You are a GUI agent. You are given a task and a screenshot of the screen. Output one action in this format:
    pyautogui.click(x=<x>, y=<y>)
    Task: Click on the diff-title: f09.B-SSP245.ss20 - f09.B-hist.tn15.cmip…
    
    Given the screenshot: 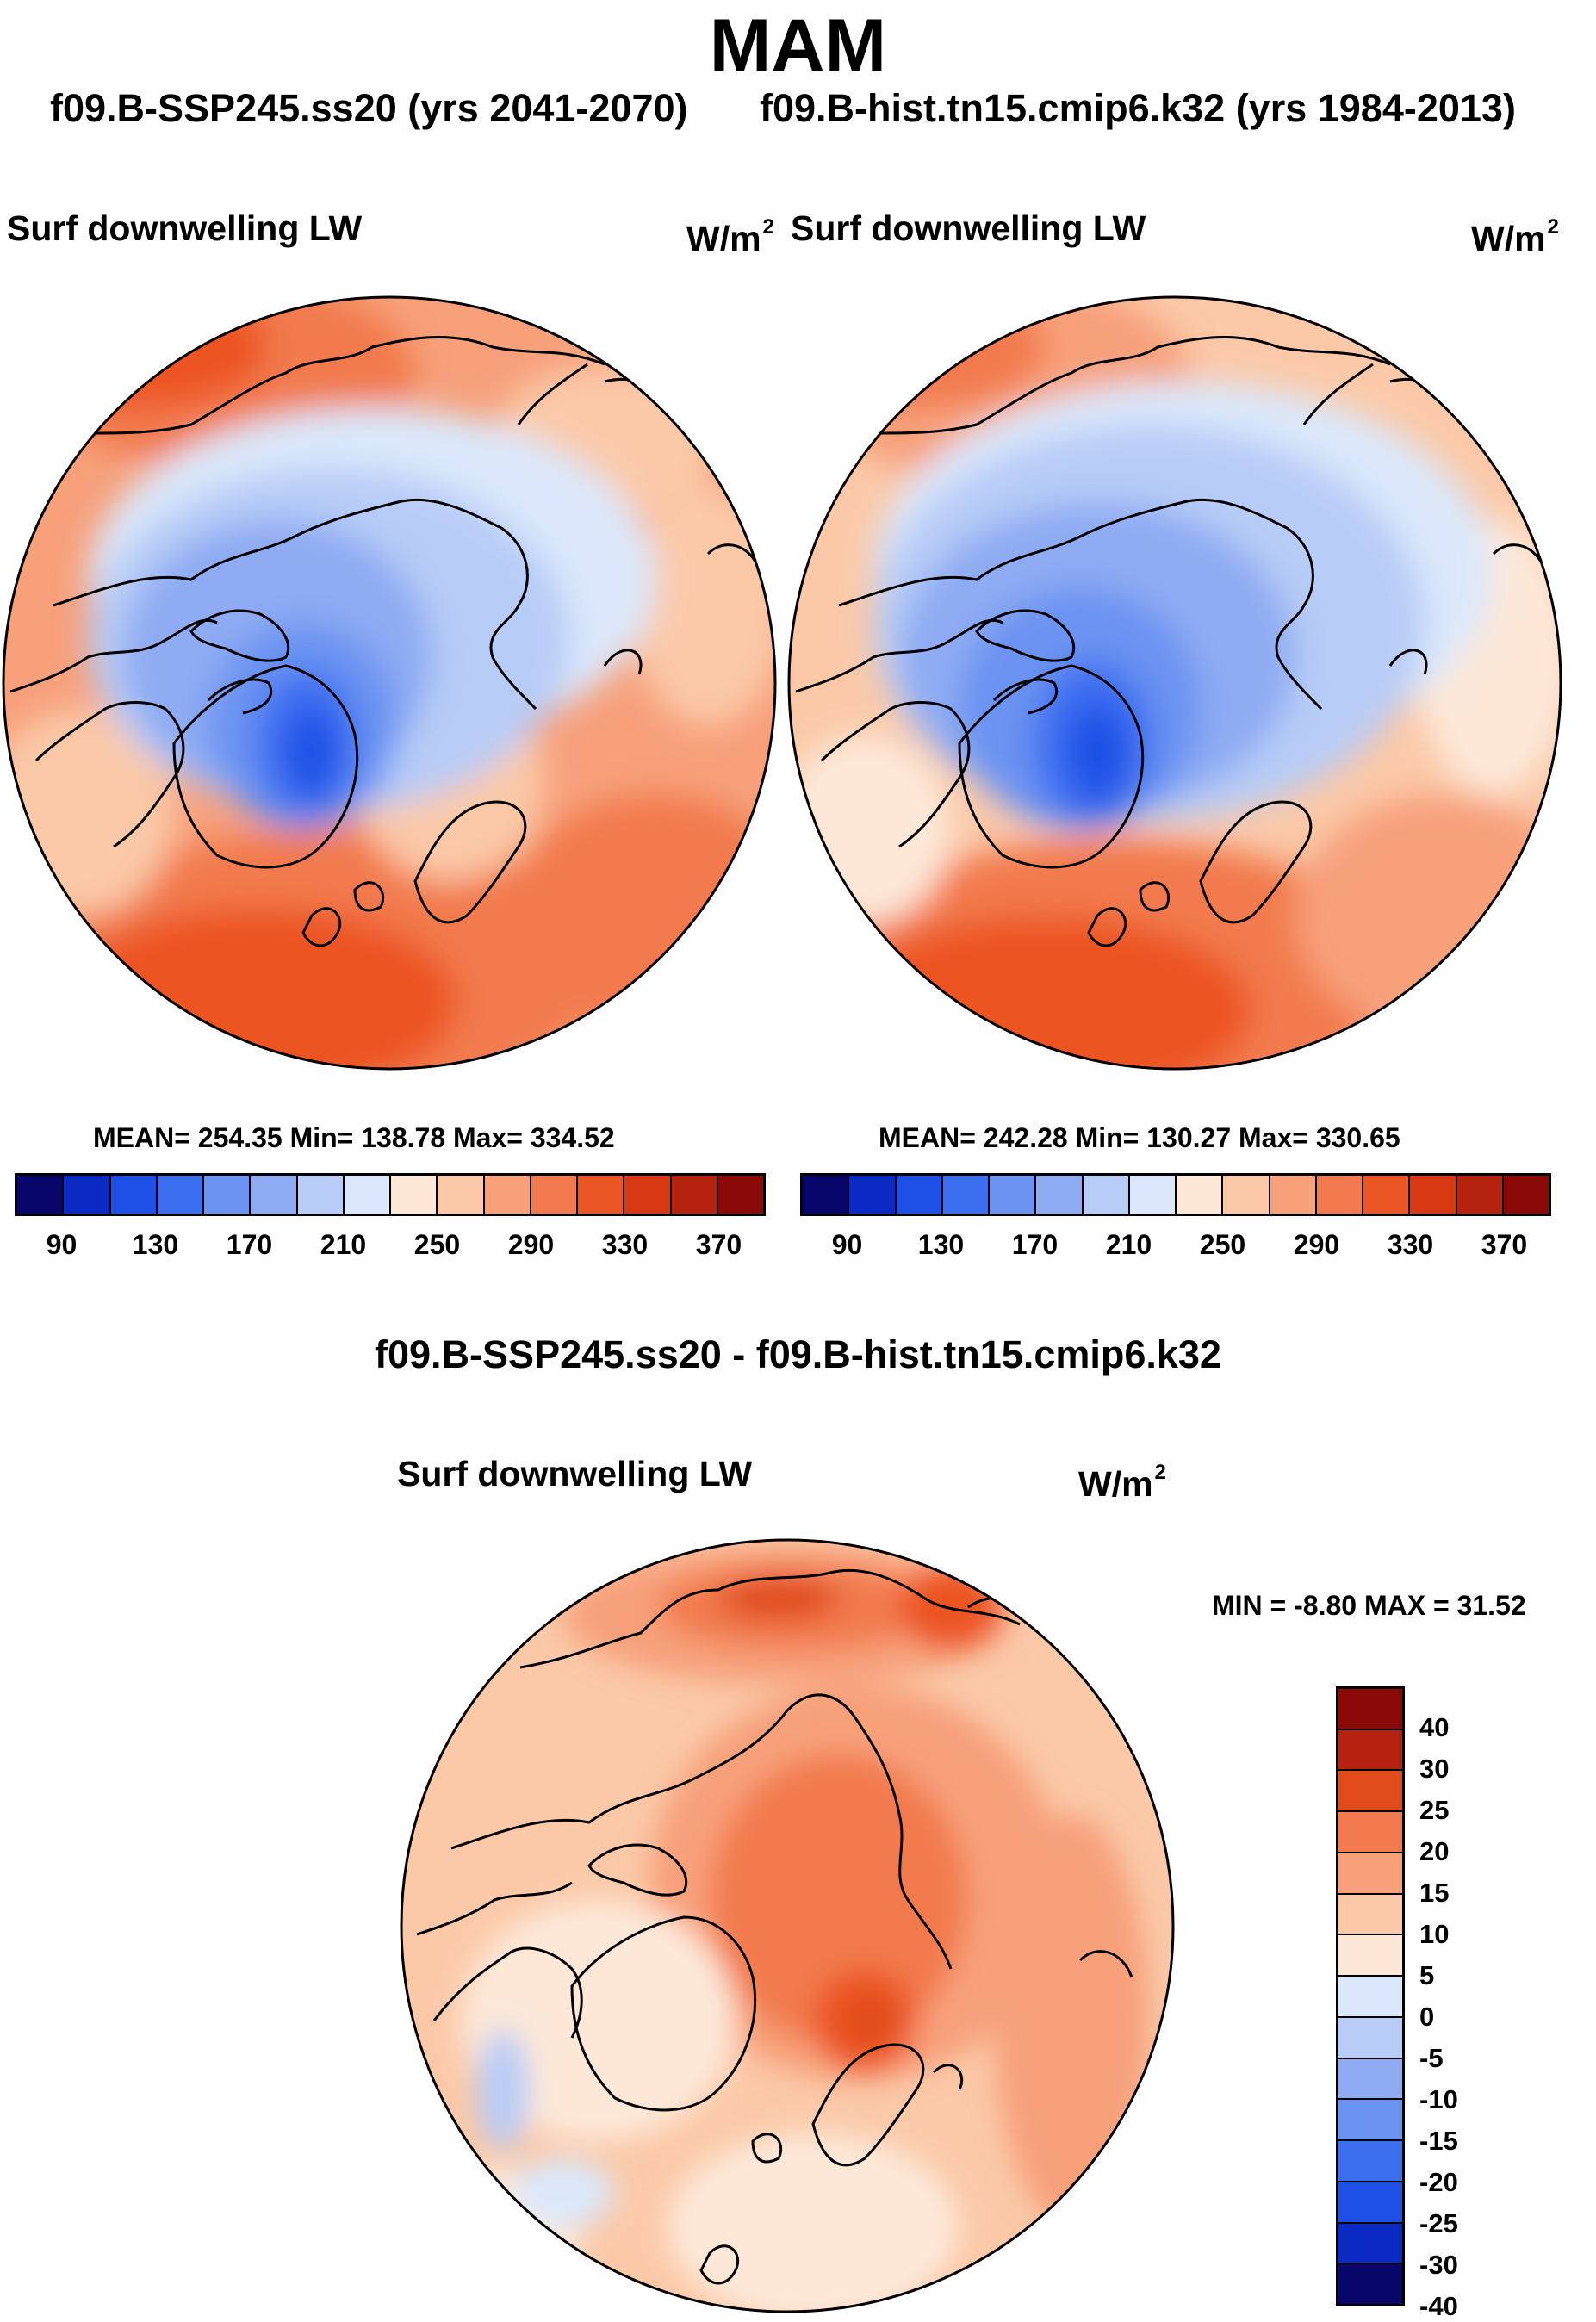 What is the action you would take?
    pyautogui.click(x=798, y=1354)
    